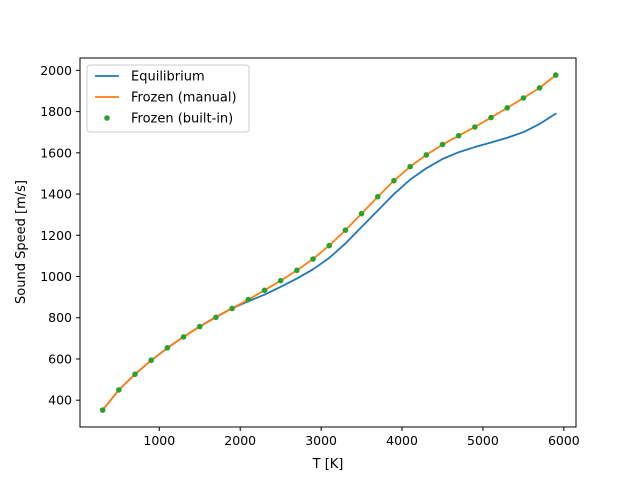 This screenshot has height=480, width=640. I want to click on legend-label-0: Equilibrium, so click(168, 77).